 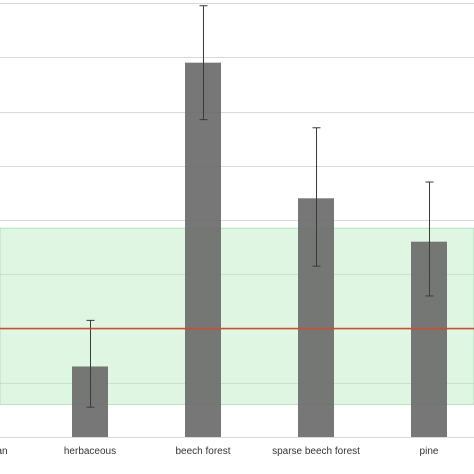 I want to click on x-tick-label-2: beech forest, so click(x=202, y=451).